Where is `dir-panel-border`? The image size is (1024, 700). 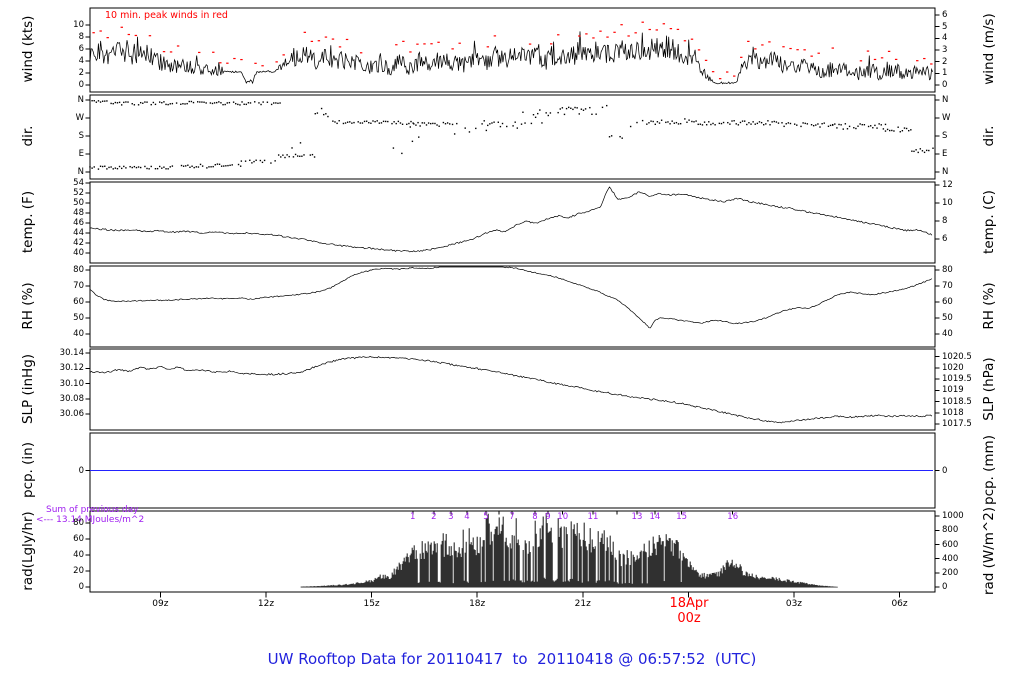 dir-panel-border is located at coordinates (512, 137).